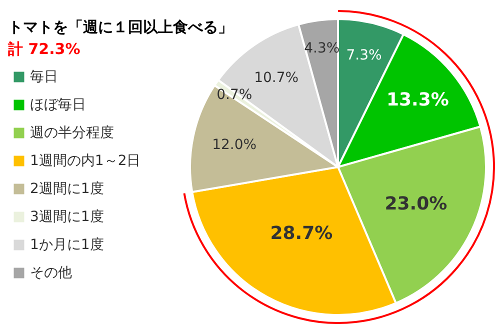 This screenshot has width=500, height=330. What do you see at coordinates (85, 161) in the screenshot?
I see `legend-label: 1週間の内1～2日` at bounding box center [85, 161].